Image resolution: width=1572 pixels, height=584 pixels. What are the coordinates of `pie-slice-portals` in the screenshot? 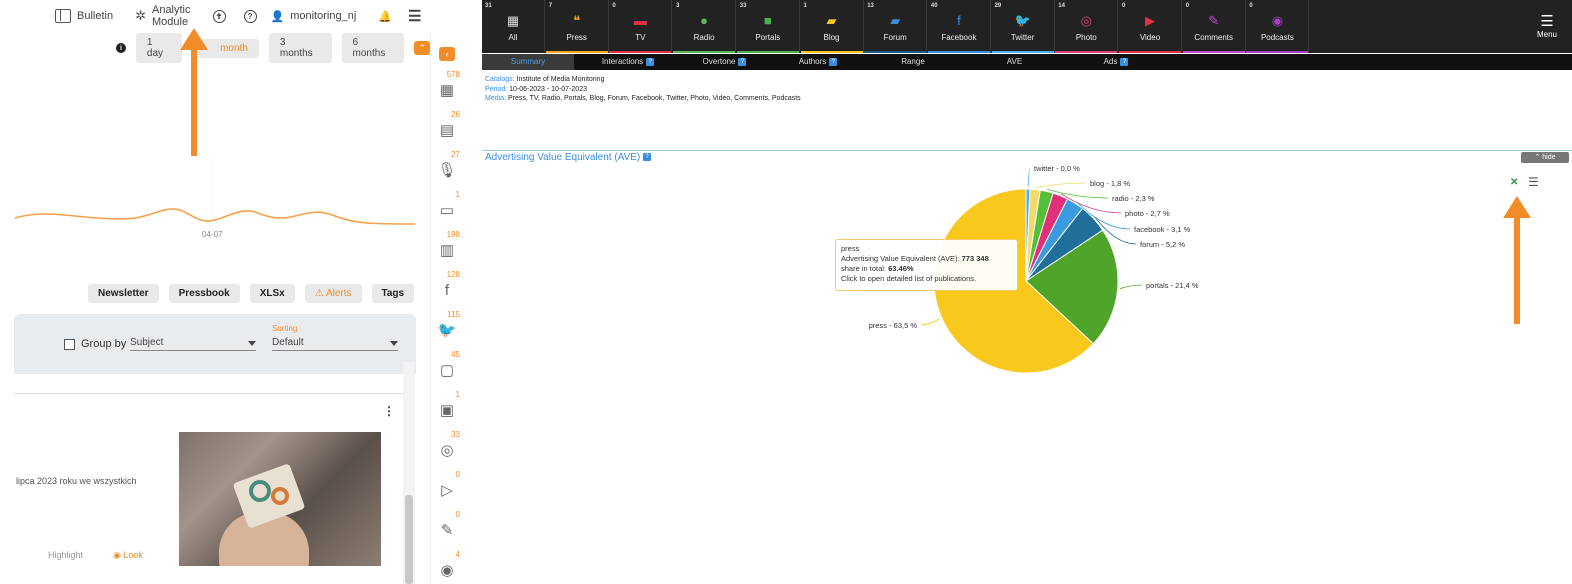 It's located at (1072, 287).